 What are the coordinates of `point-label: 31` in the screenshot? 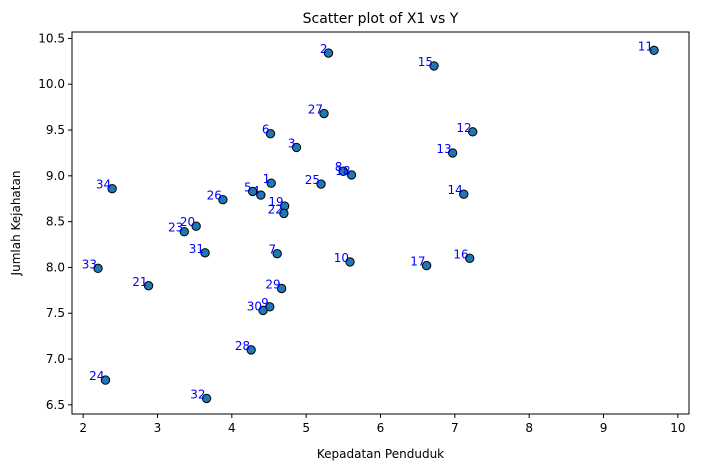 It's located at (196, 249).